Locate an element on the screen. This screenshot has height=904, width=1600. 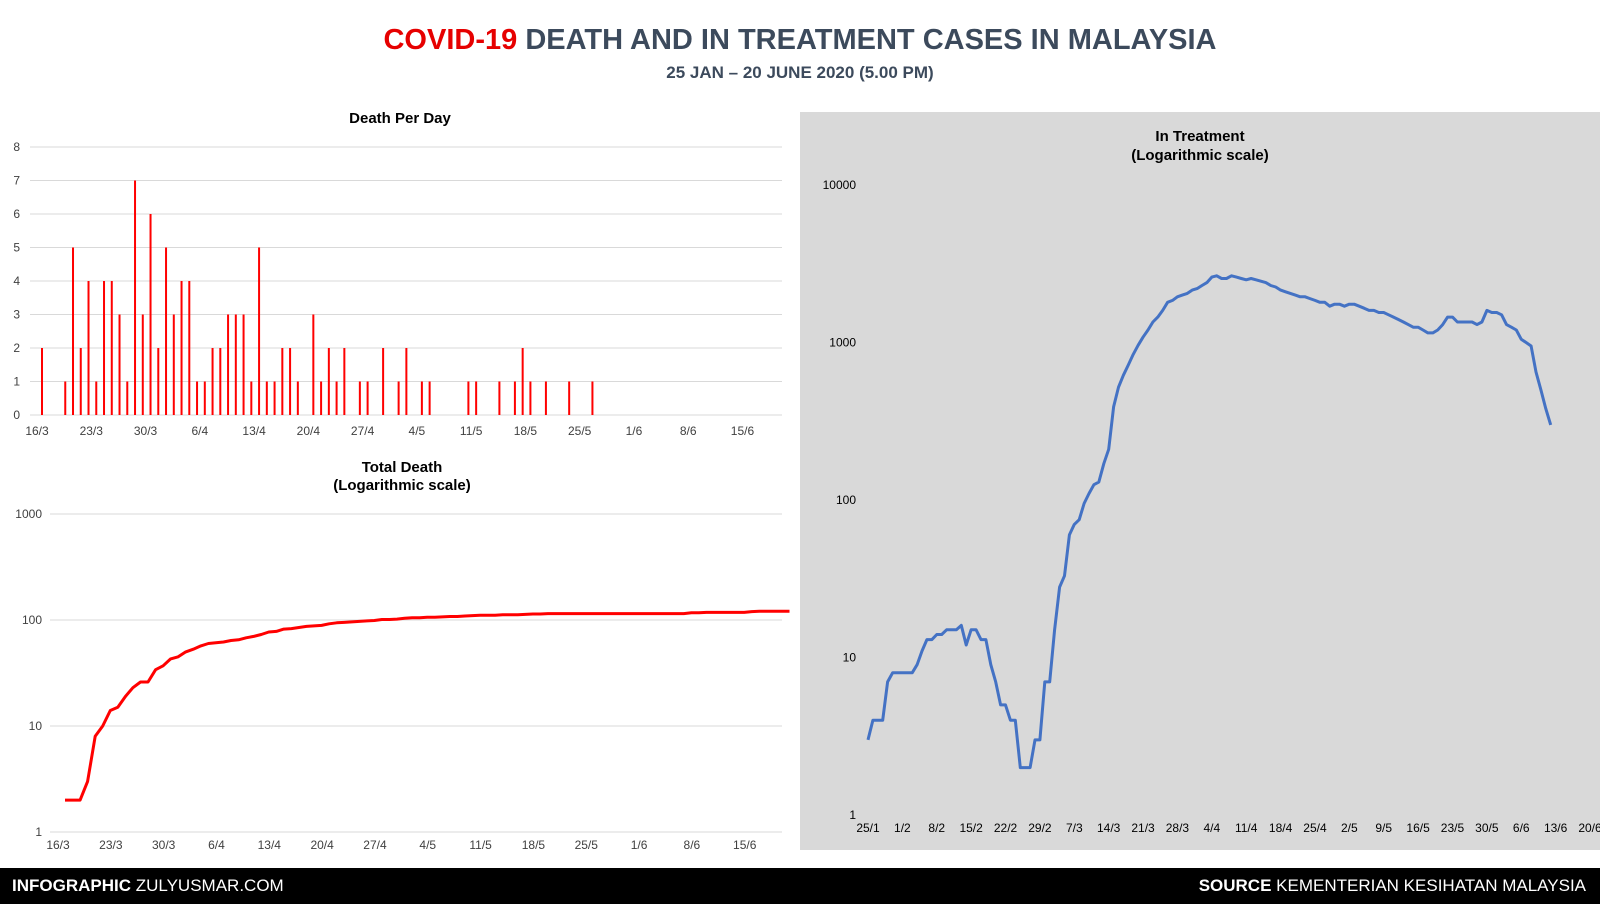
death-per-day-xtick: 8/6 is located at coordinates (688, 431).